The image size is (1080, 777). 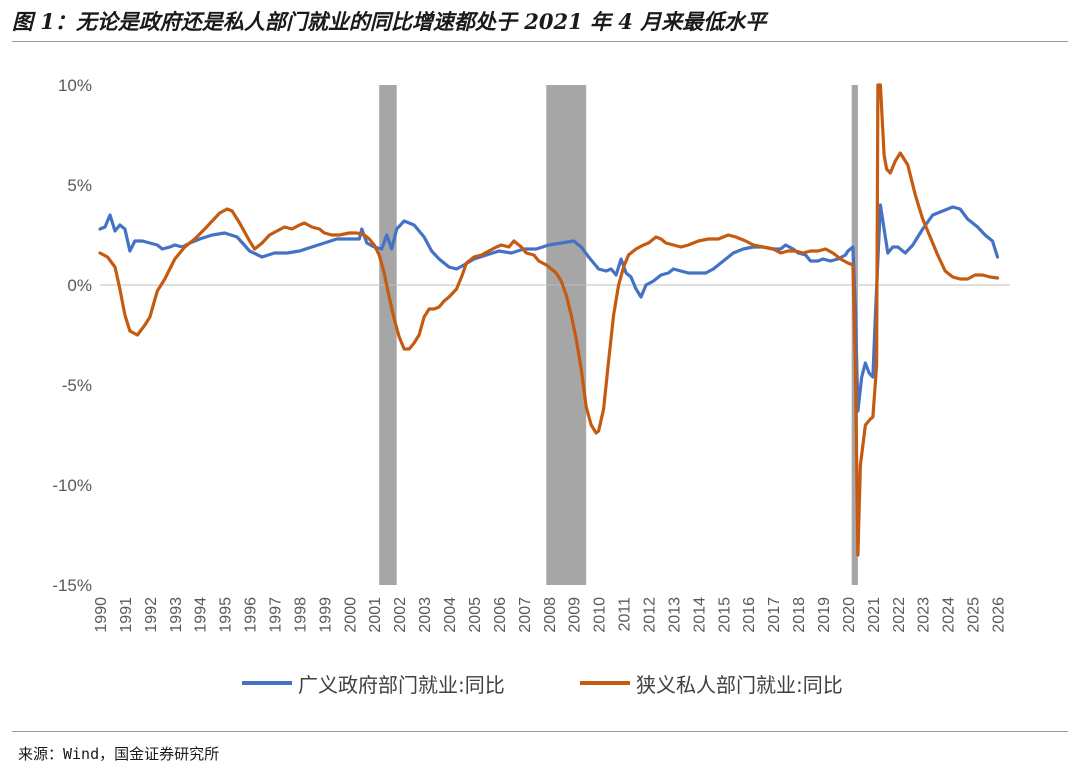 What do you see at coordinates (151, 615) in the screenshot?
I see `x-tick-label: 1992` at bounding box center [151, 615].